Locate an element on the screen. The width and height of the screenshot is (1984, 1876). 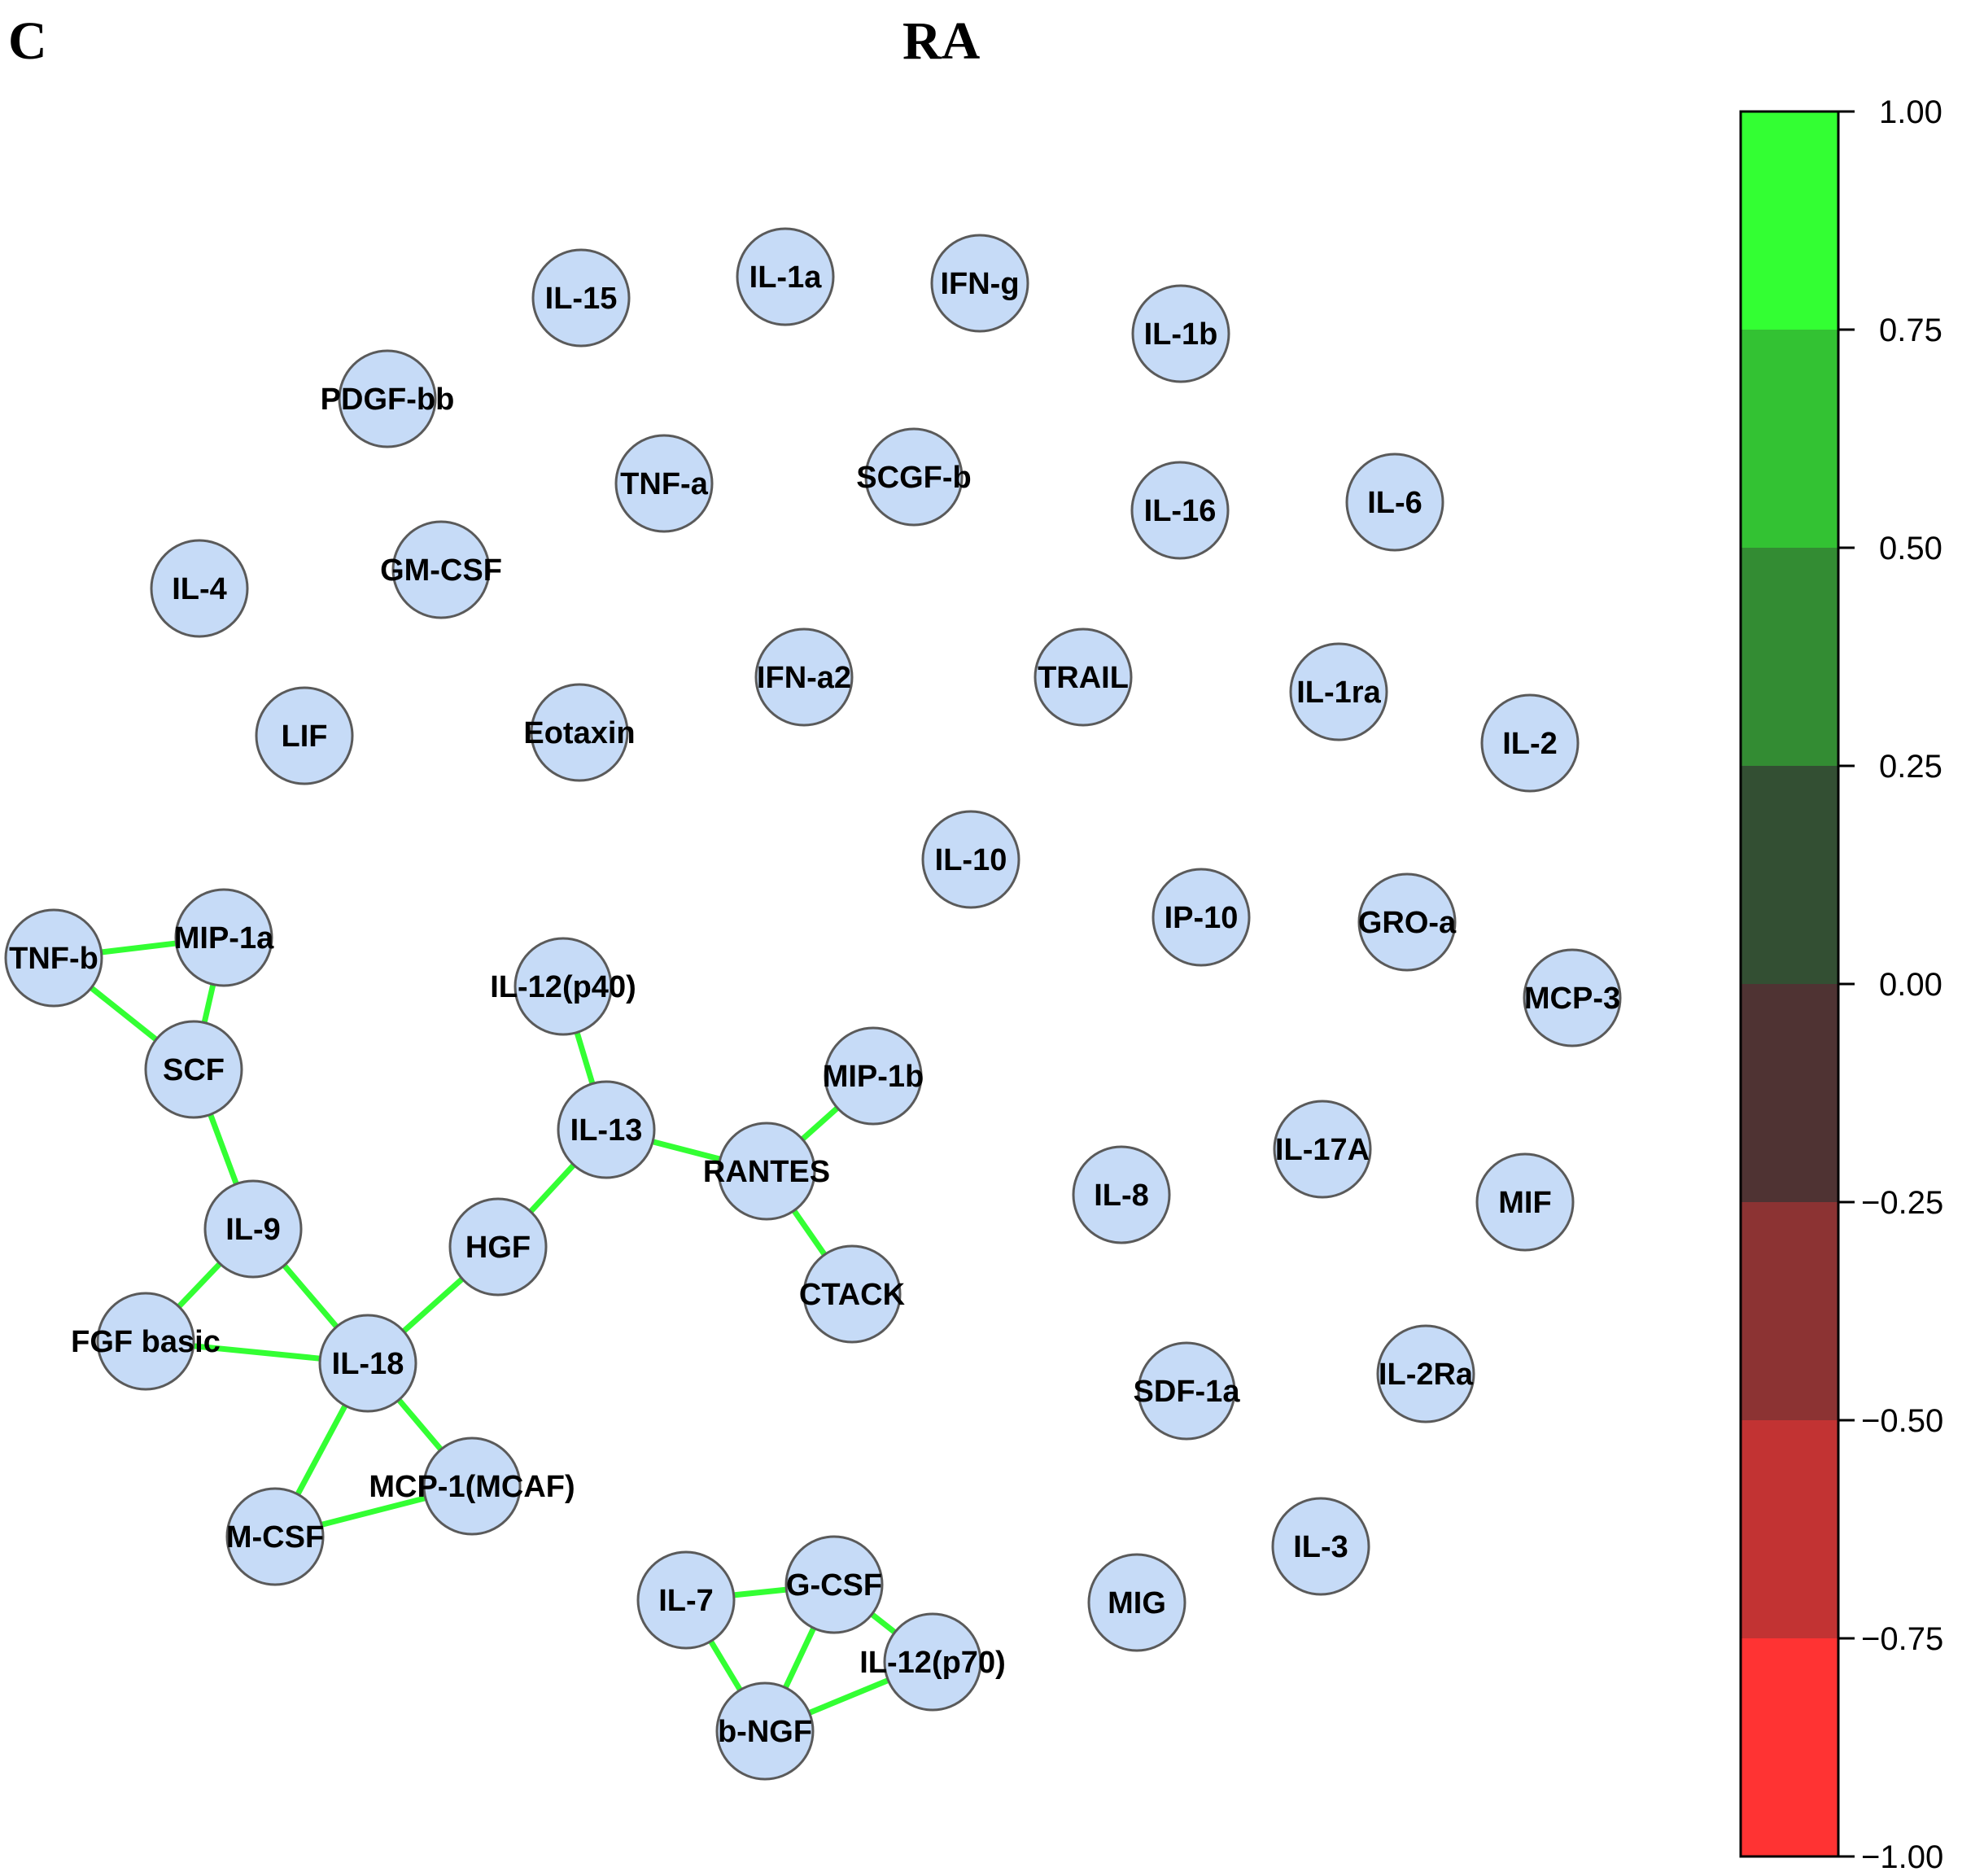
node-label: IL-10 is located at coordinates (971, 860).